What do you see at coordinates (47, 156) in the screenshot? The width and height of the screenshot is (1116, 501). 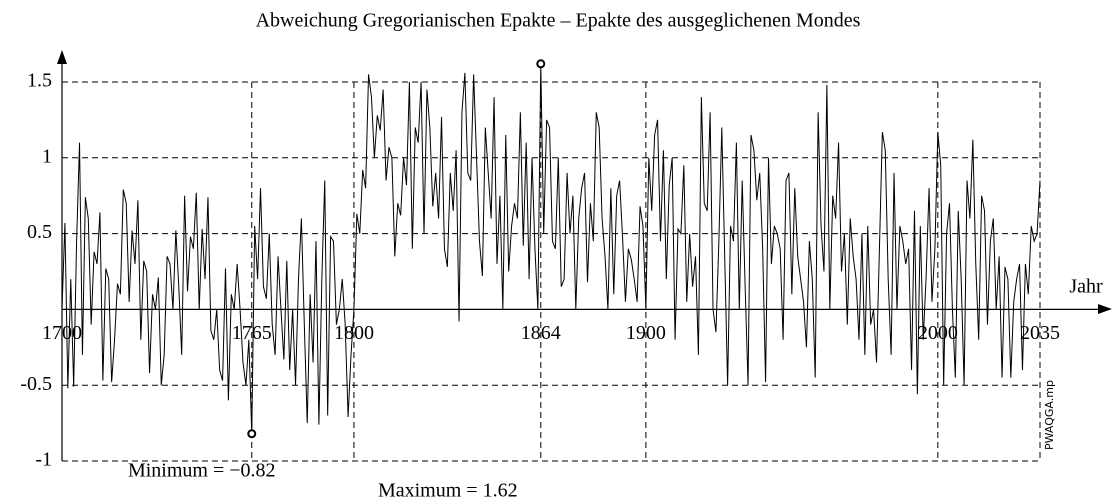 I see `y-tick-label: 1` at bounding box center [47, 156].